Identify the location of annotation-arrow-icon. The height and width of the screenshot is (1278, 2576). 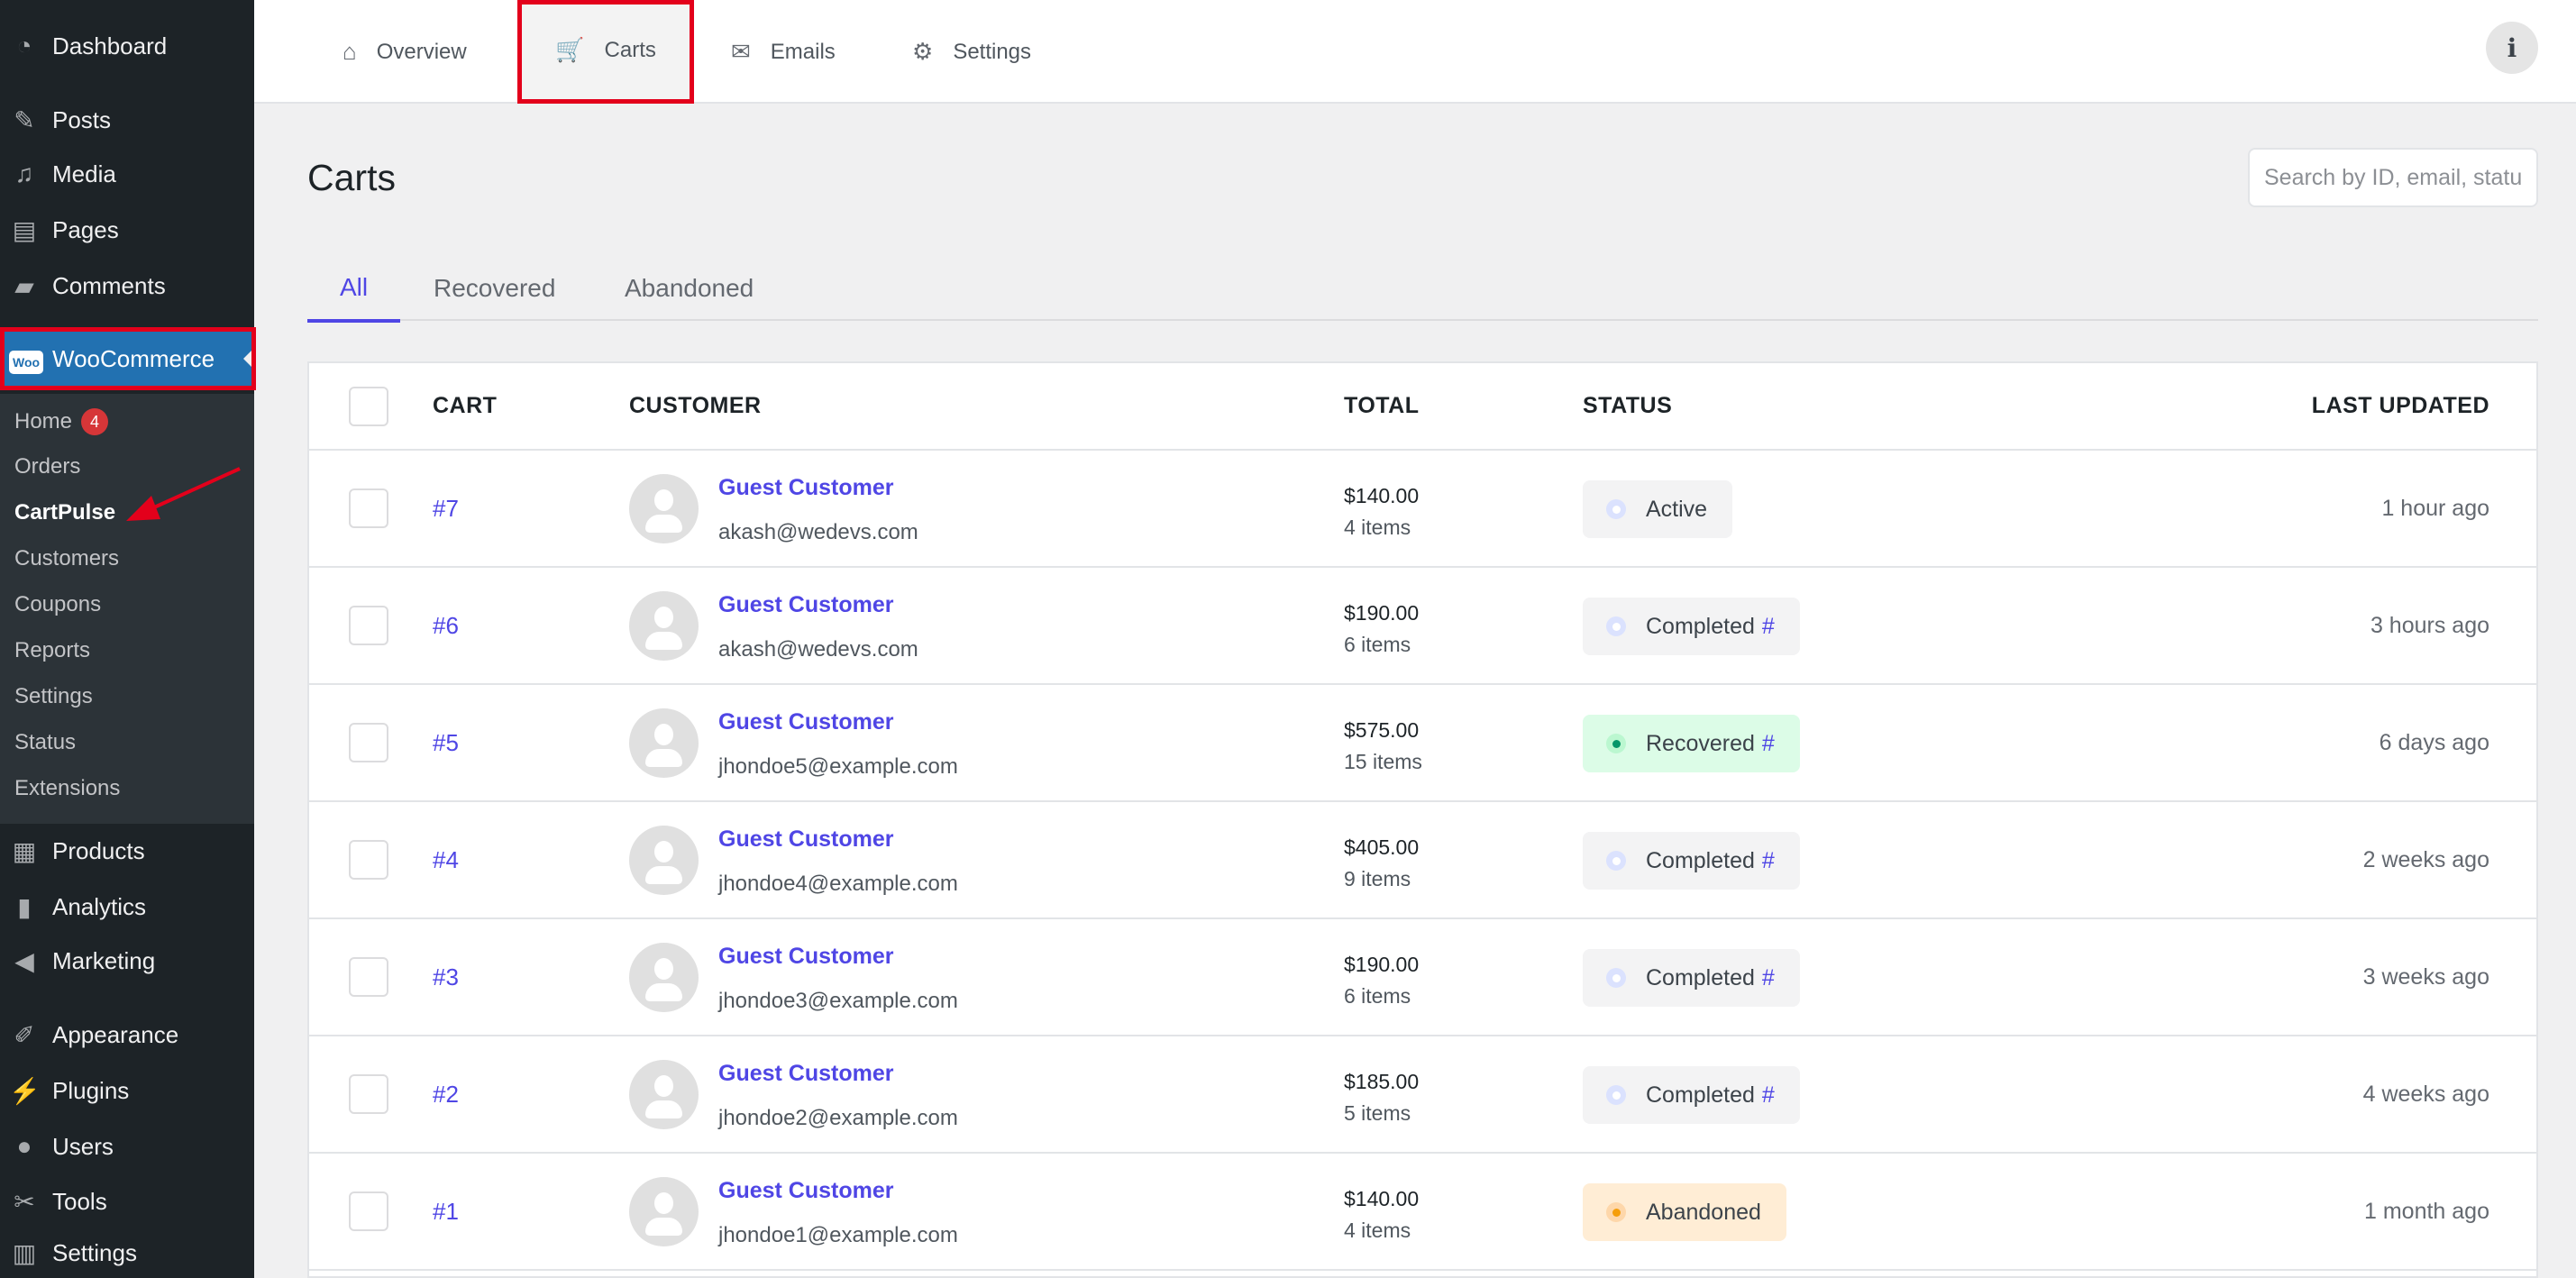
(183, 494).